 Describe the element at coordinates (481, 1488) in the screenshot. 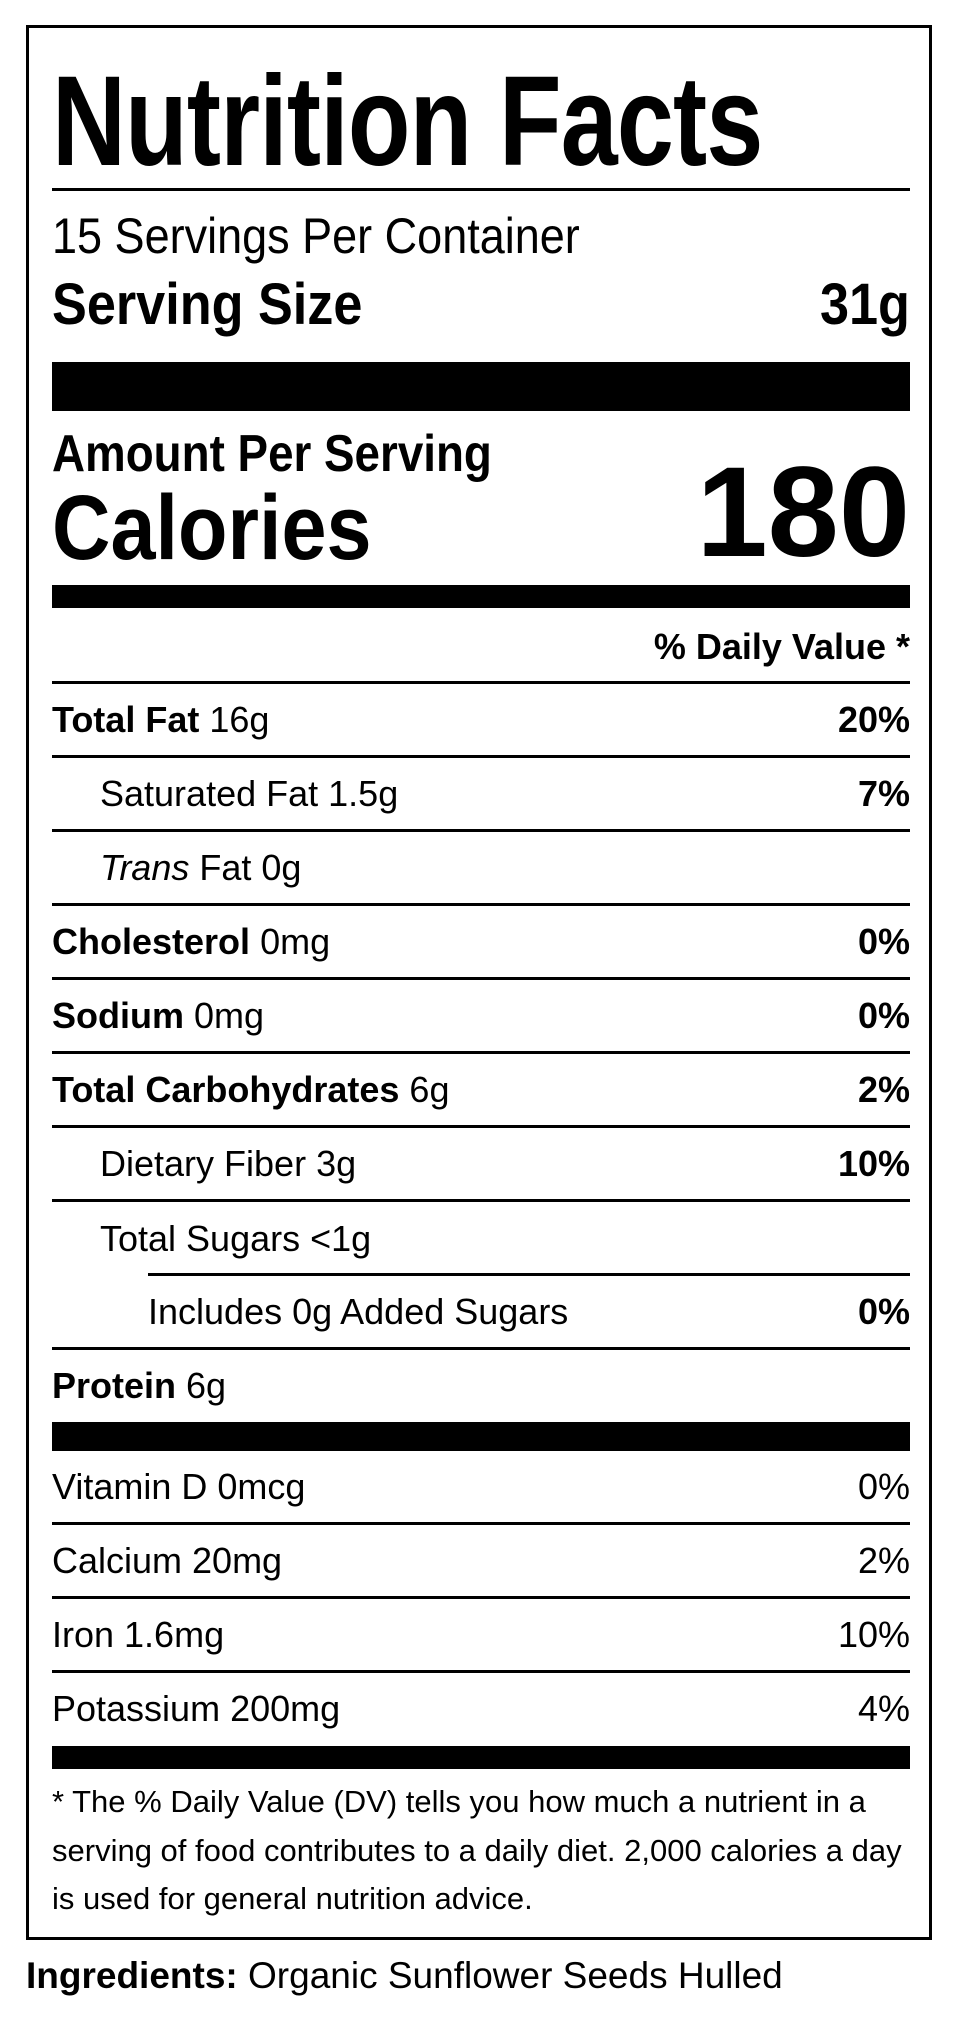

I see `vitamin-row-vitamin-d: Vitamin D 0mcg 0%` at that location.